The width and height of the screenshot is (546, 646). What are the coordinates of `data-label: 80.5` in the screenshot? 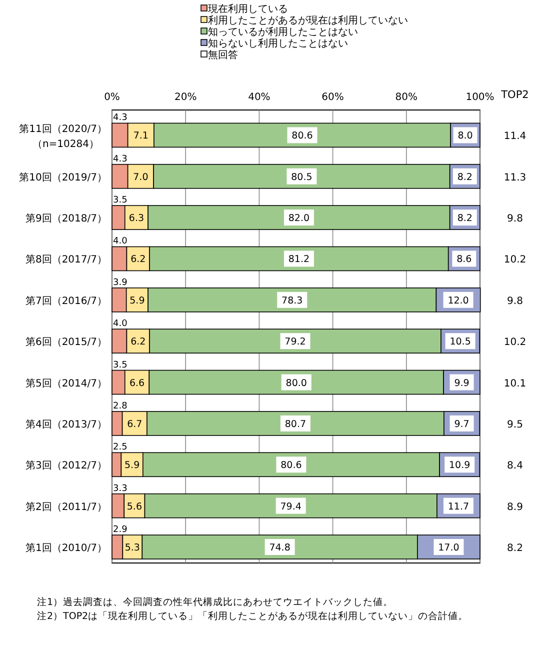 It's located at (301, 177).